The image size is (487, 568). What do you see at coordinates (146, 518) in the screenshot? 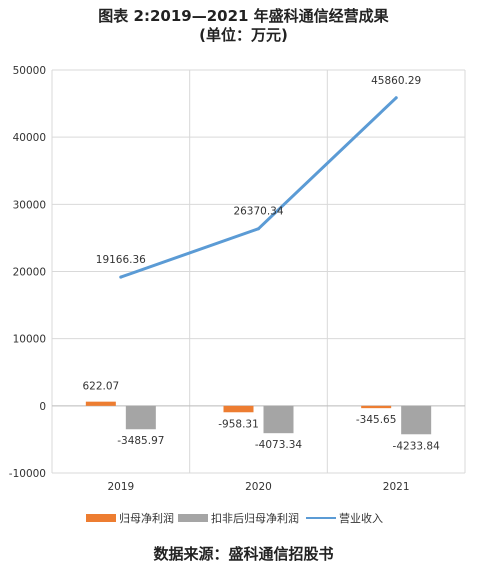
I see `legend-label-net-profit: 归母净利润` at bounding box center [146, 518].